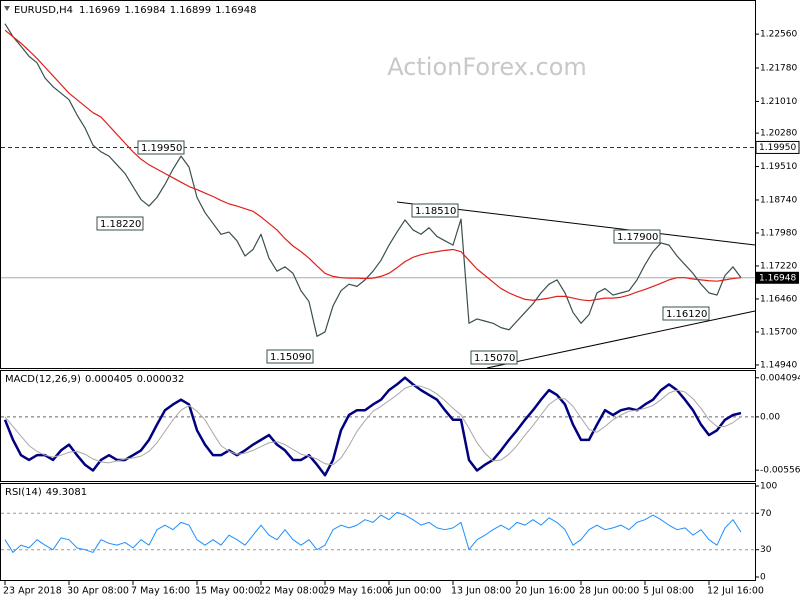 The image size is (800, 600). Describe the element at coordinates (7, 8) in the screenshot. I see `symbol-icon` at that location.